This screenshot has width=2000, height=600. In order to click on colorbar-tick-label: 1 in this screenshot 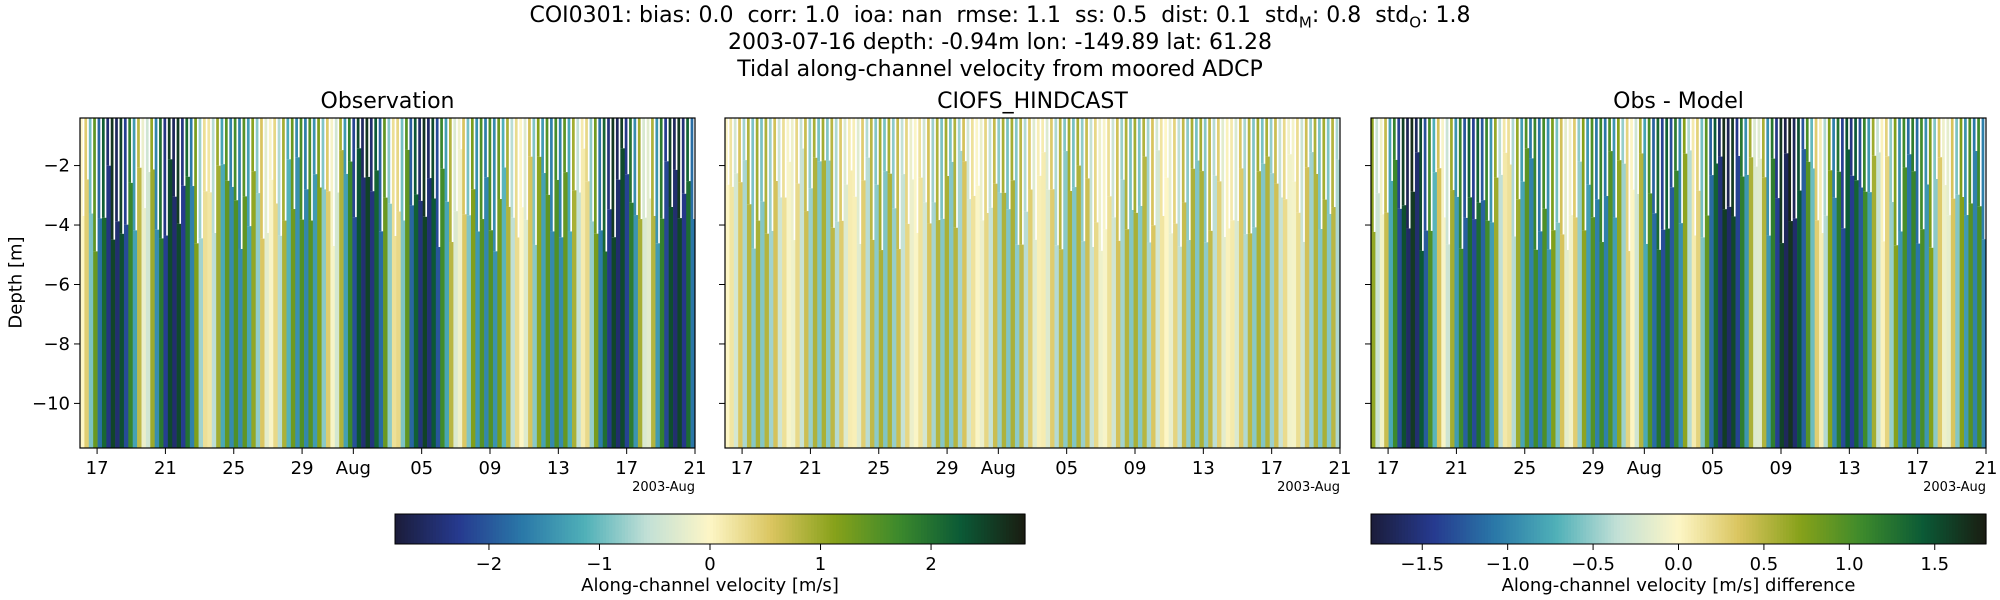, I will do `click(820, 564)`.